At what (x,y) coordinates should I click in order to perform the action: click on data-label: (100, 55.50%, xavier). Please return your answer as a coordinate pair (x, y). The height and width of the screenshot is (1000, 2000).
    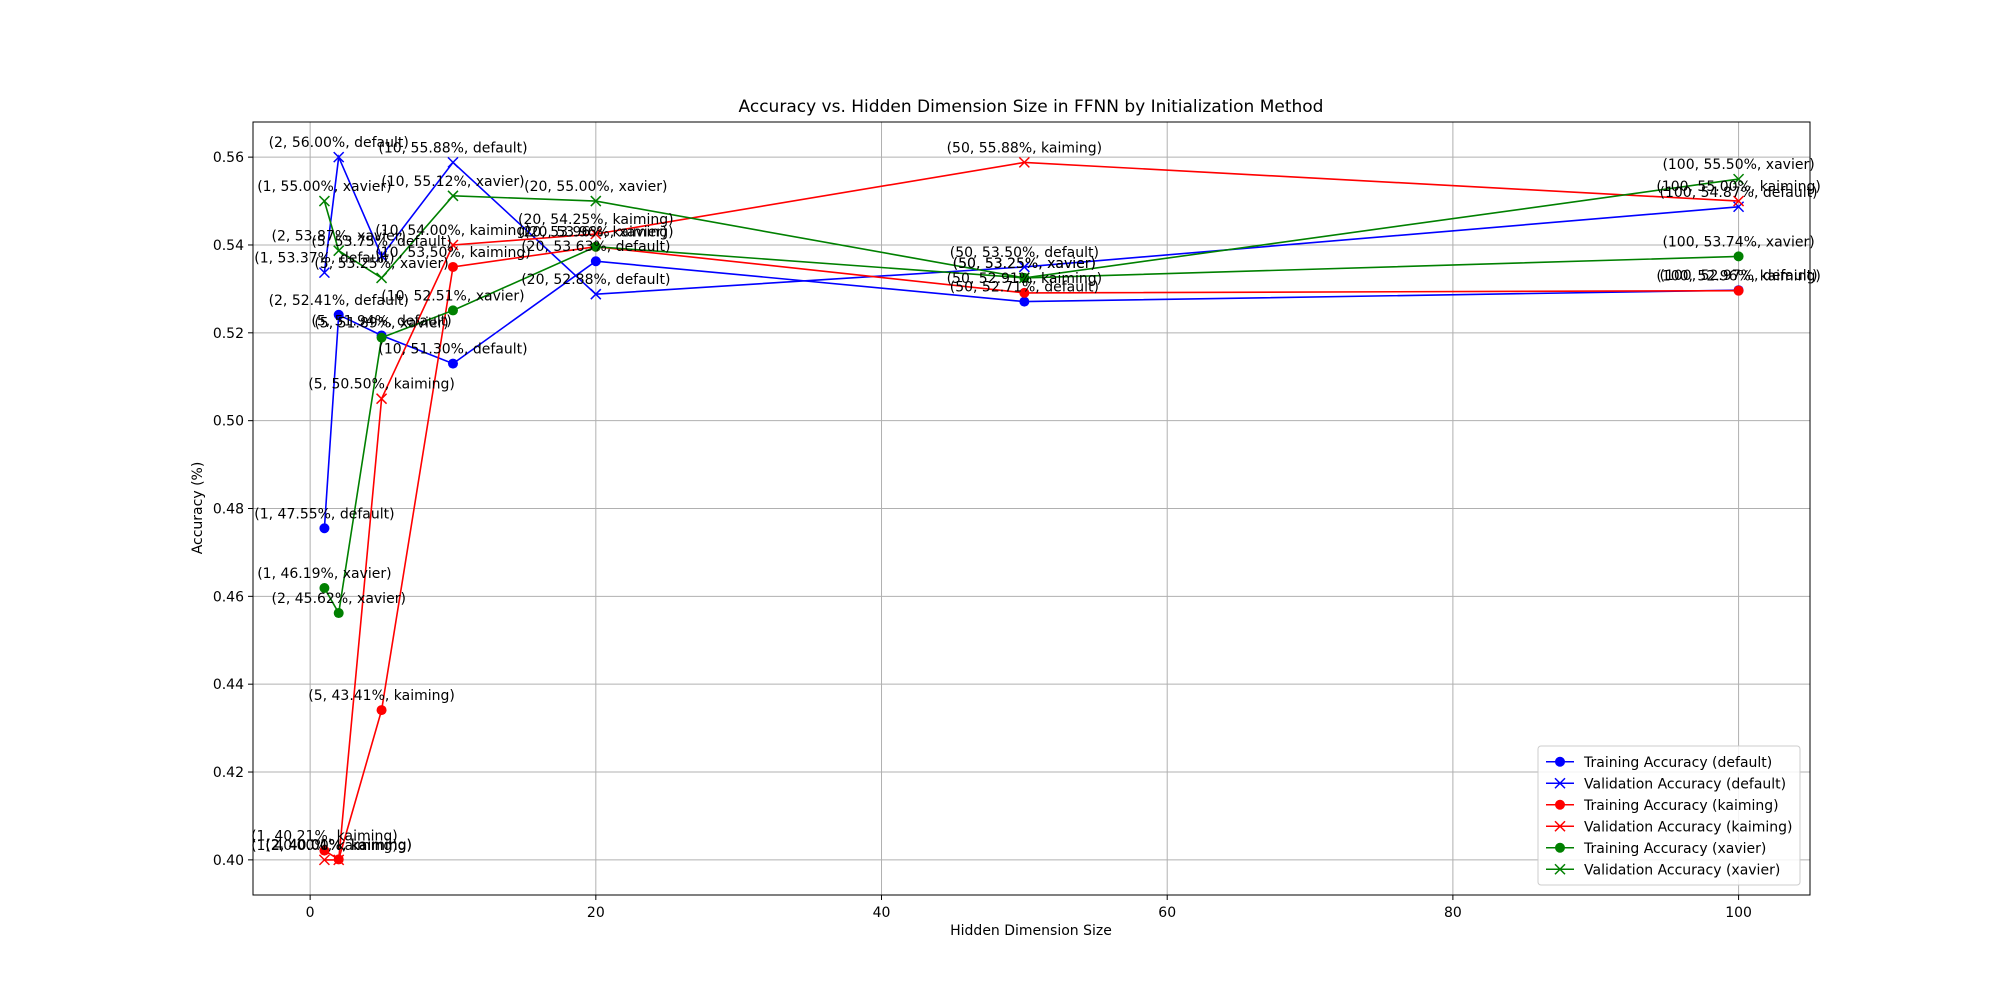
    Looking at the image, I should click on (1738, 165).